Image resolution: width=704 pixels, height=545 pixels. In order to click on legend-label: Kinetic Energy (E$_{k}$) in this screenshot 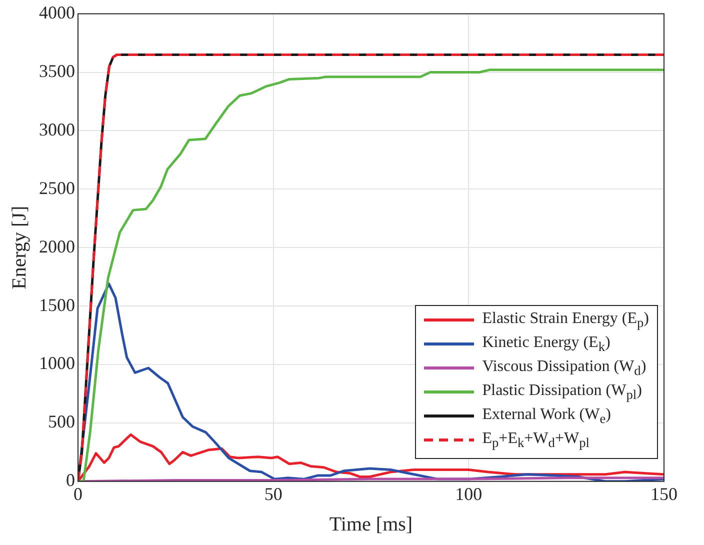, I will do `click(546, 344)`.